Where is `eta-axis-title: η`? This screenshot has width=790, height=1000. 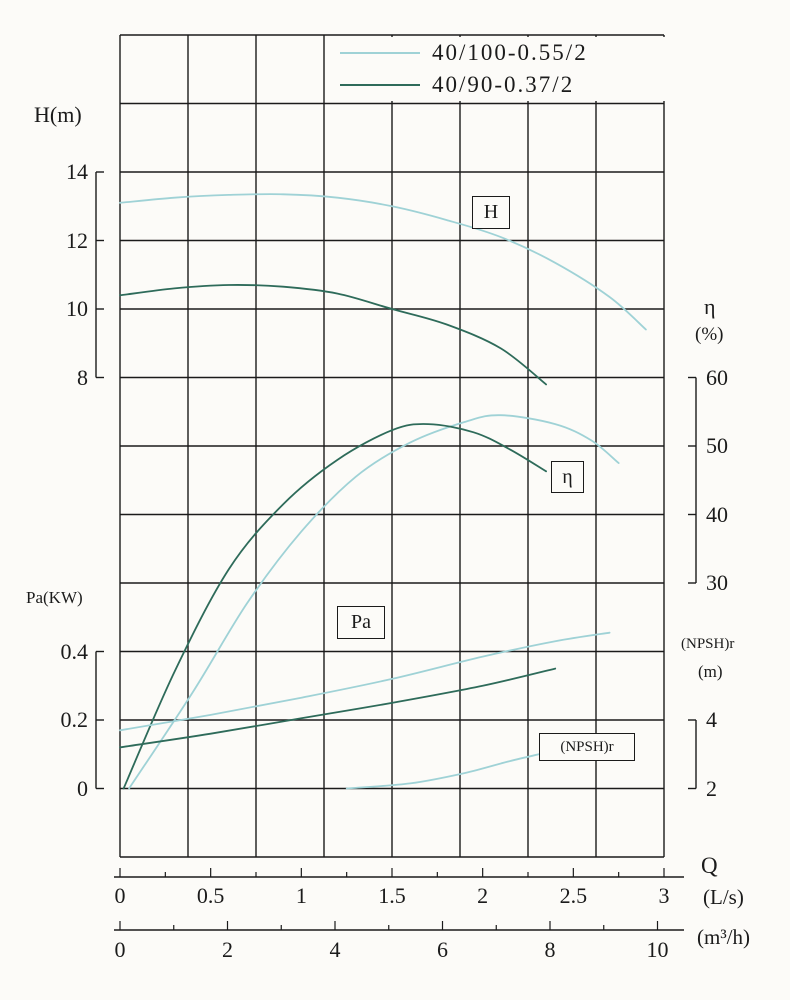
eta-axis-title: η is located at coordinates (710, 306).